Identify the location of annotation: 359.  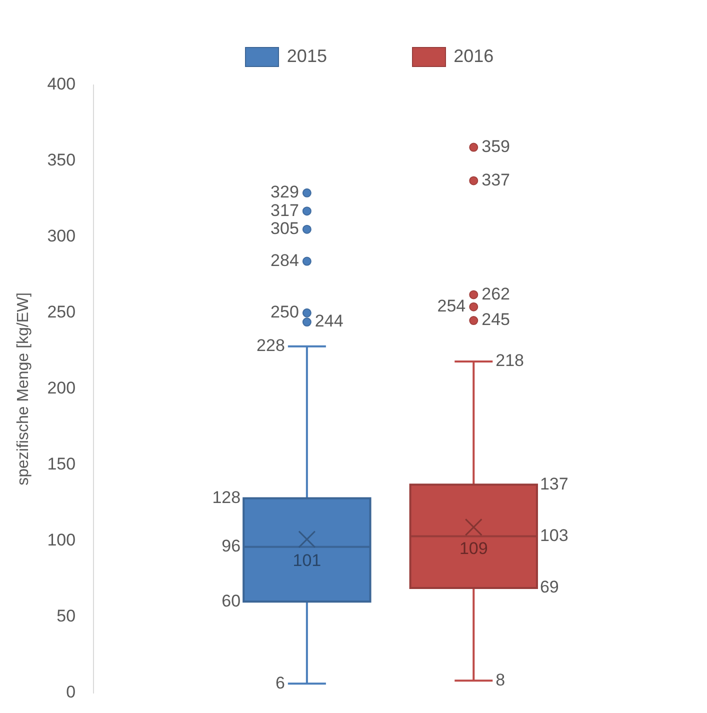
(496, 146).